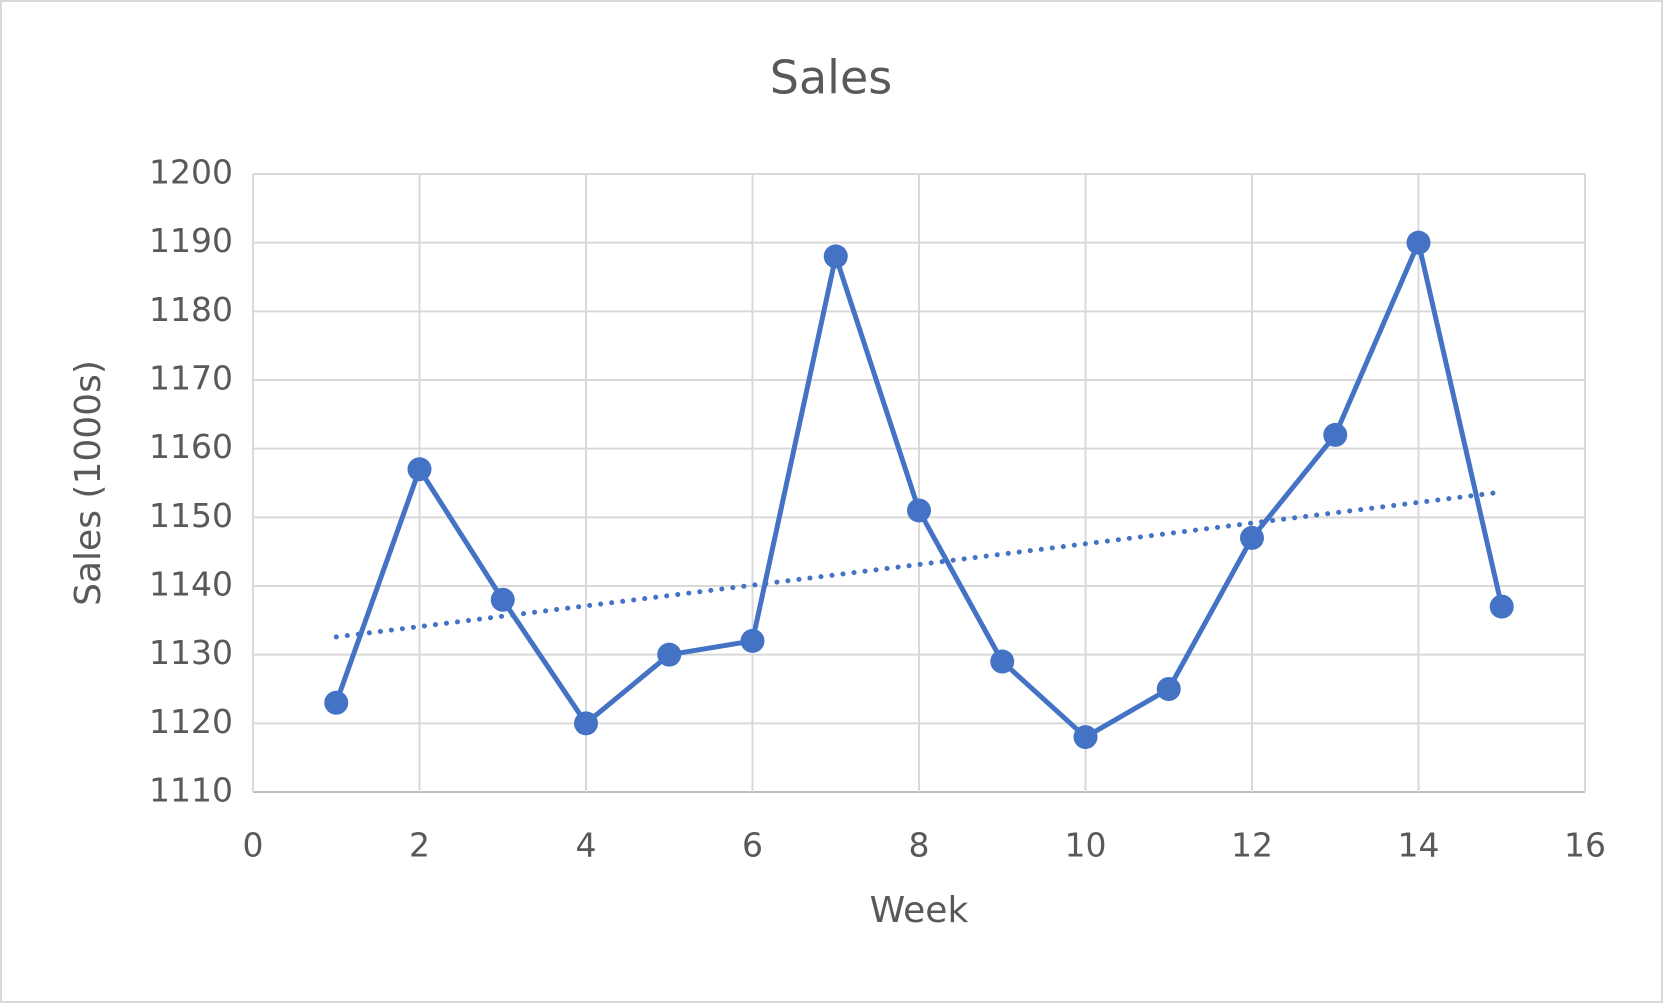  I want to click on y-axis-label: Sales (1000s), so click(88, 483).